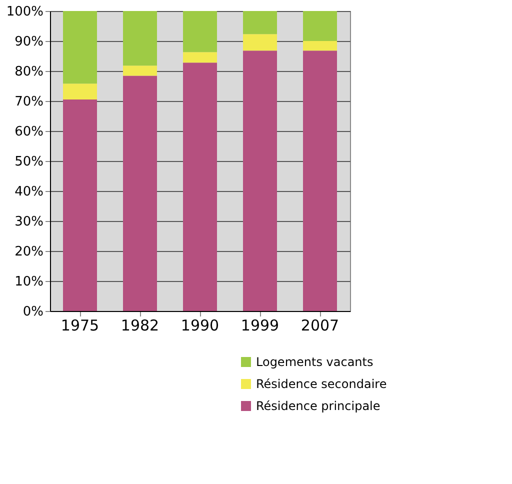  Describe the element at coordinates (29, 162) in the screenshot. I see `y-tick-label: 50%` at that location.